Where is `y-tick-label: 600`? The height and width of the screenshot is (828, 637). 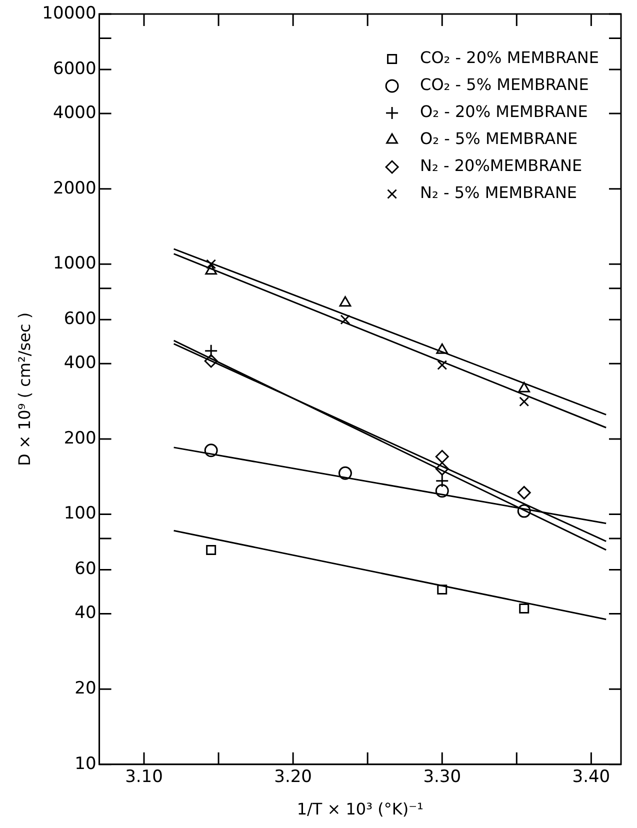 y-tick-label: 600 is located at coordinates (80, 319).